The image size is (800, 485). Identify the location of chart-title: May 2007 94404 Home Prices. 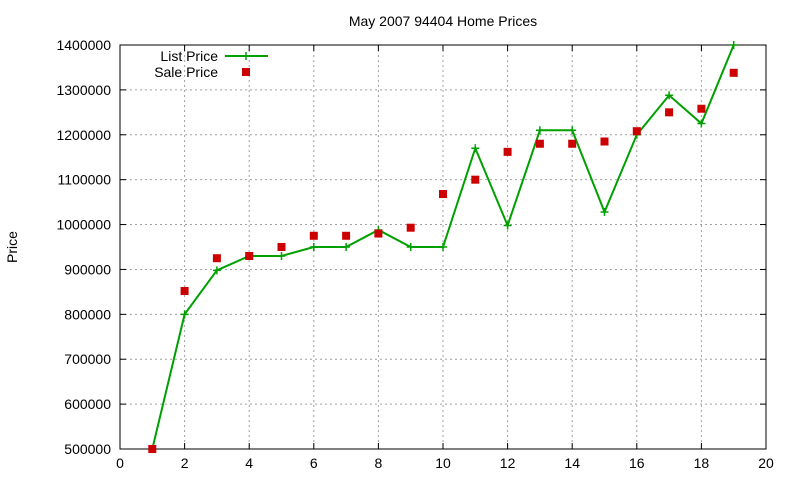
(443, 21).